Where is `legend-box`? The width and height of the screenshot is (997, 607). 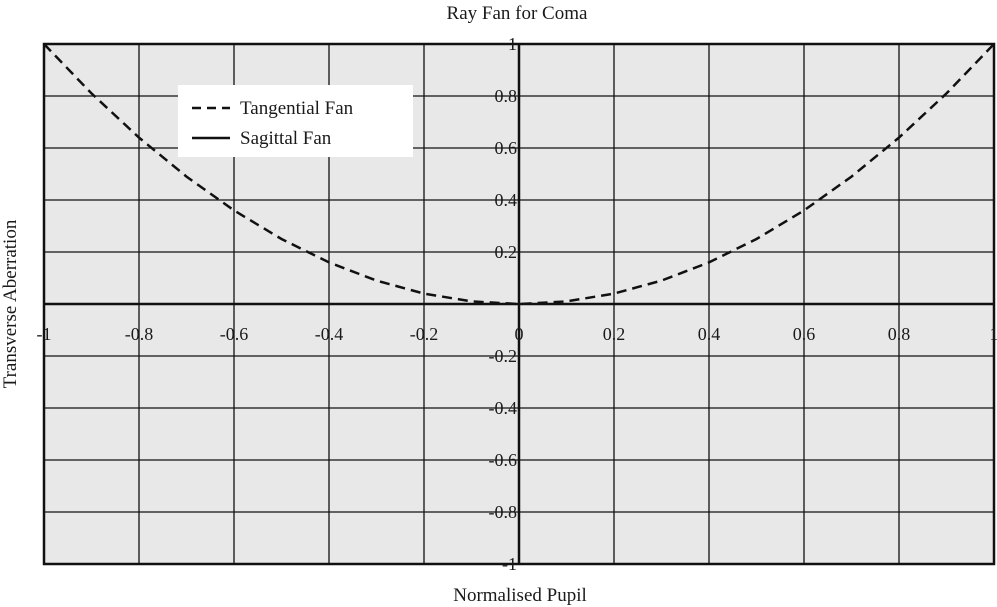 legend-box is located at coordinates (295, 121).